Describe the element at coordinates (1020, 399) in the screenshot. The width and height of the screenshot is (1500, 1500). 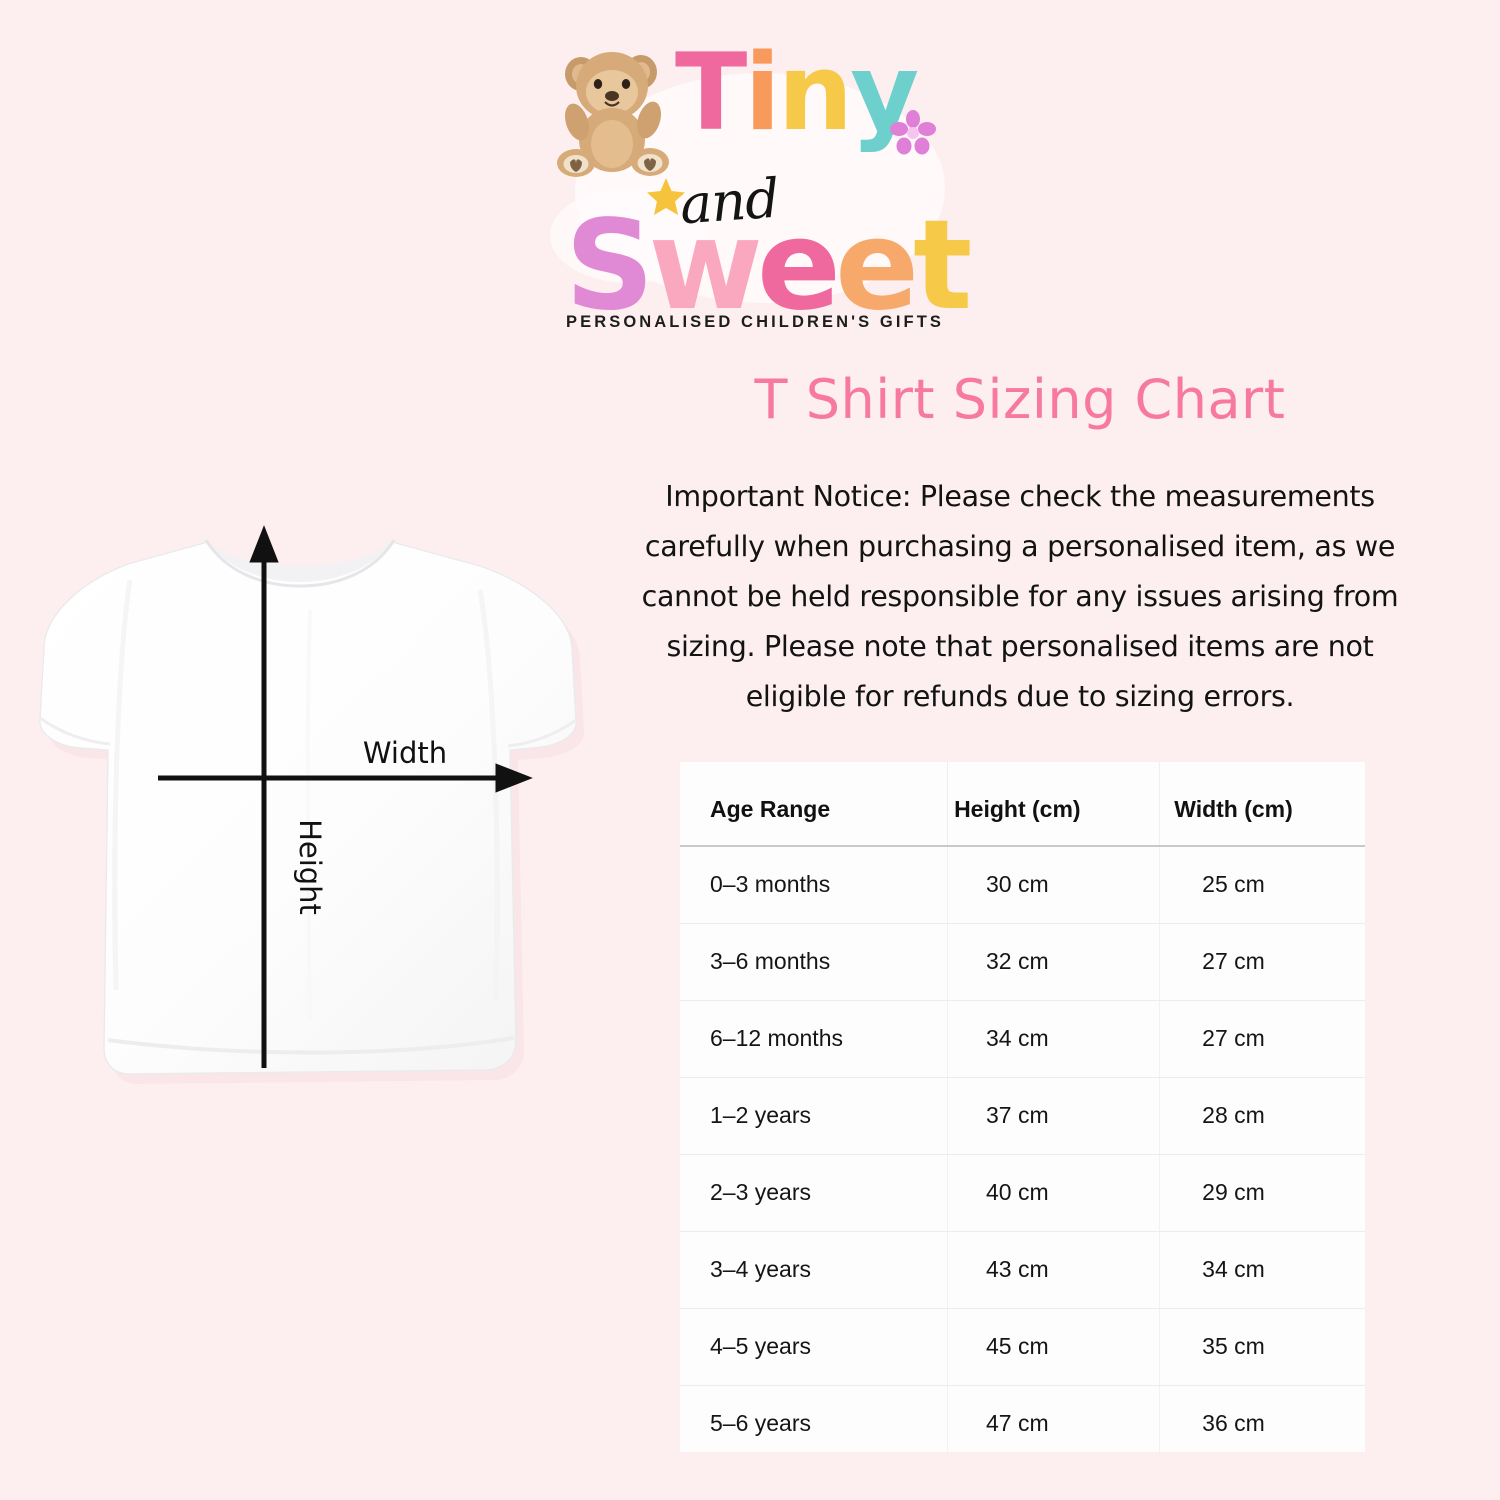
I see `page-title: T Shirt Sizing Chart` at that location.